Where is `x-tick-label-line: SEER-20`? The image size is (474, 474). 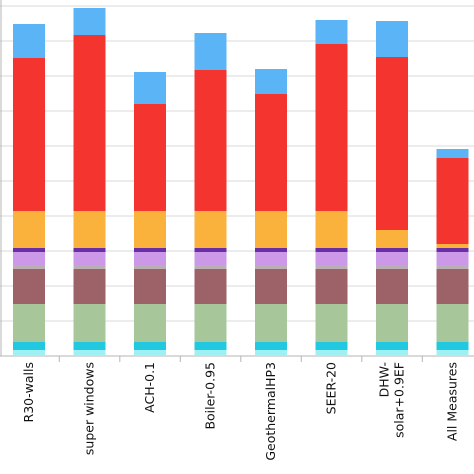
x-tick-label-line: SEER-20 is located at coordinates (331, 388).